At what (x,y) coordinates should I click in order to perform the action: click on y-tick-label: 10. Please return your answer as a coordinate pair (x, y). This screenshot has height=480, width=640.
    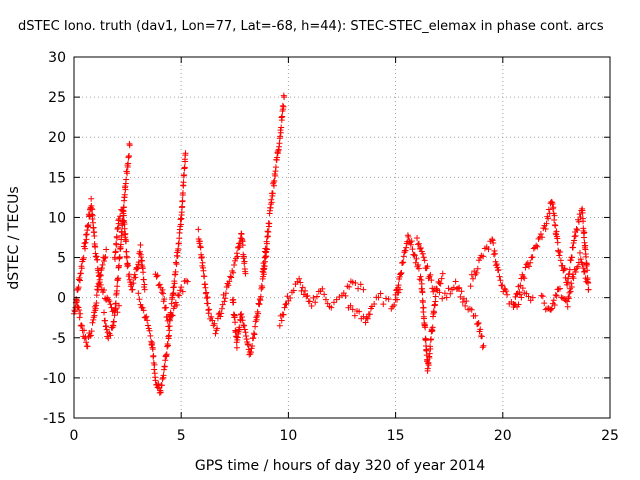
    Looking at the image, I should click on (57, 218).